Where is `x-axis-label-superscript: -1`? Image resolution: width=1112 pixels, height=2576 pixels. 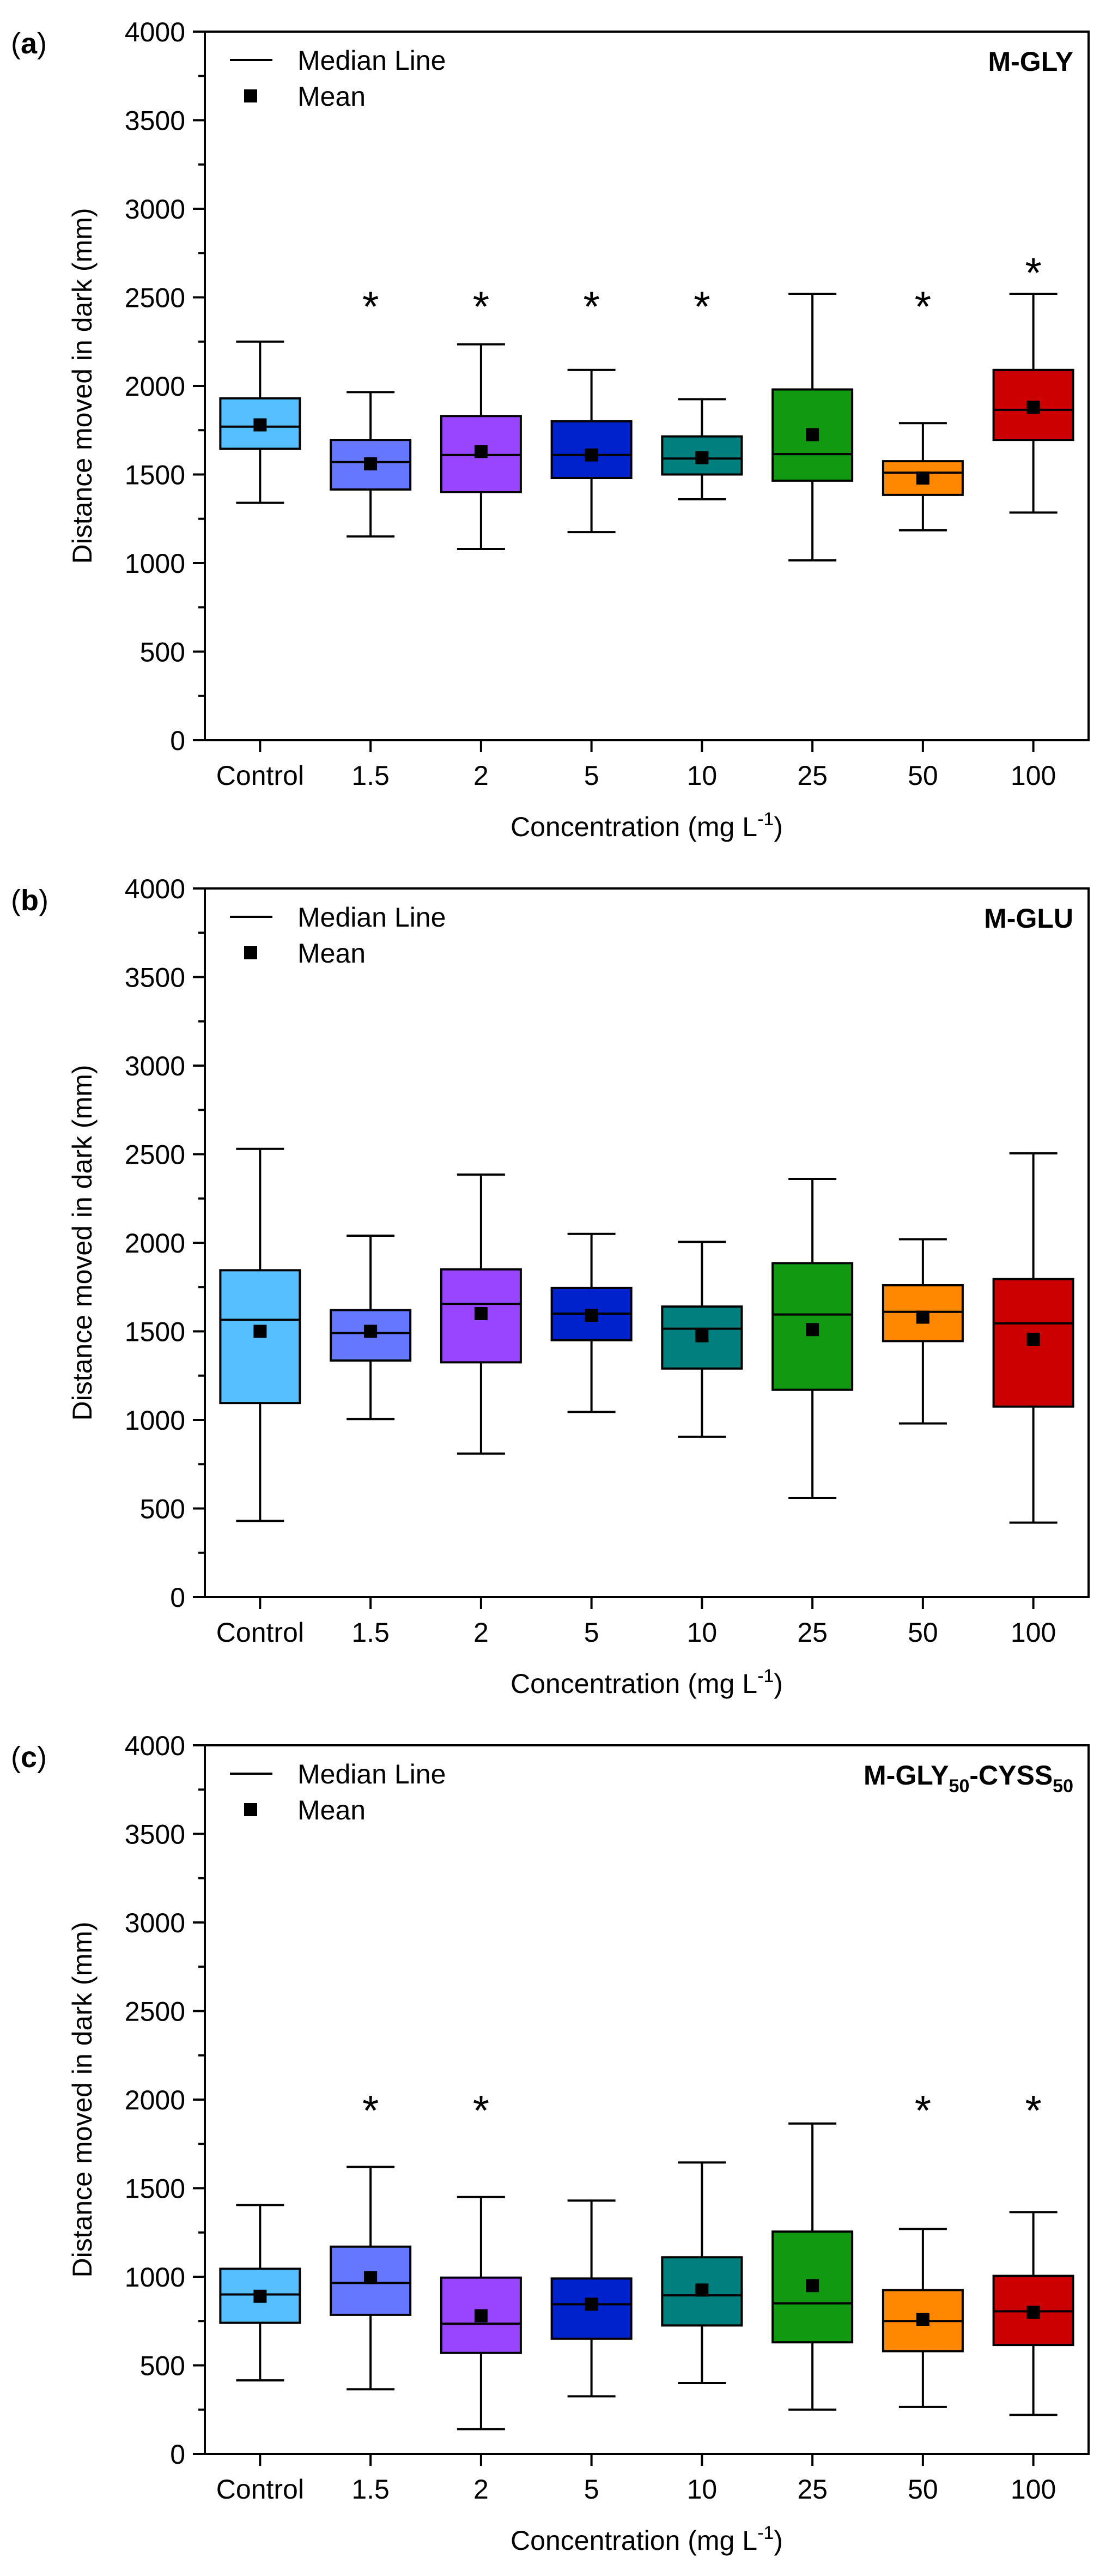 x-axis-label-superscript: -1 is located at coordinates (765, 2533).